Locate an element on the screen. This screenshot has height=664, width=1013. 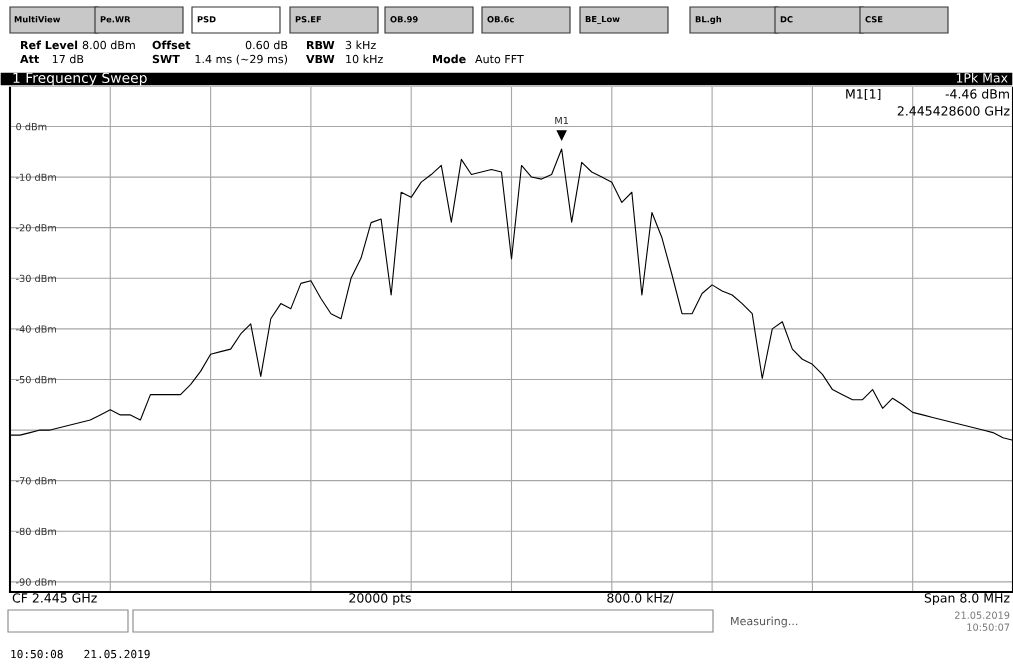
text: Auto FFT is located at coordinates (499, 59).